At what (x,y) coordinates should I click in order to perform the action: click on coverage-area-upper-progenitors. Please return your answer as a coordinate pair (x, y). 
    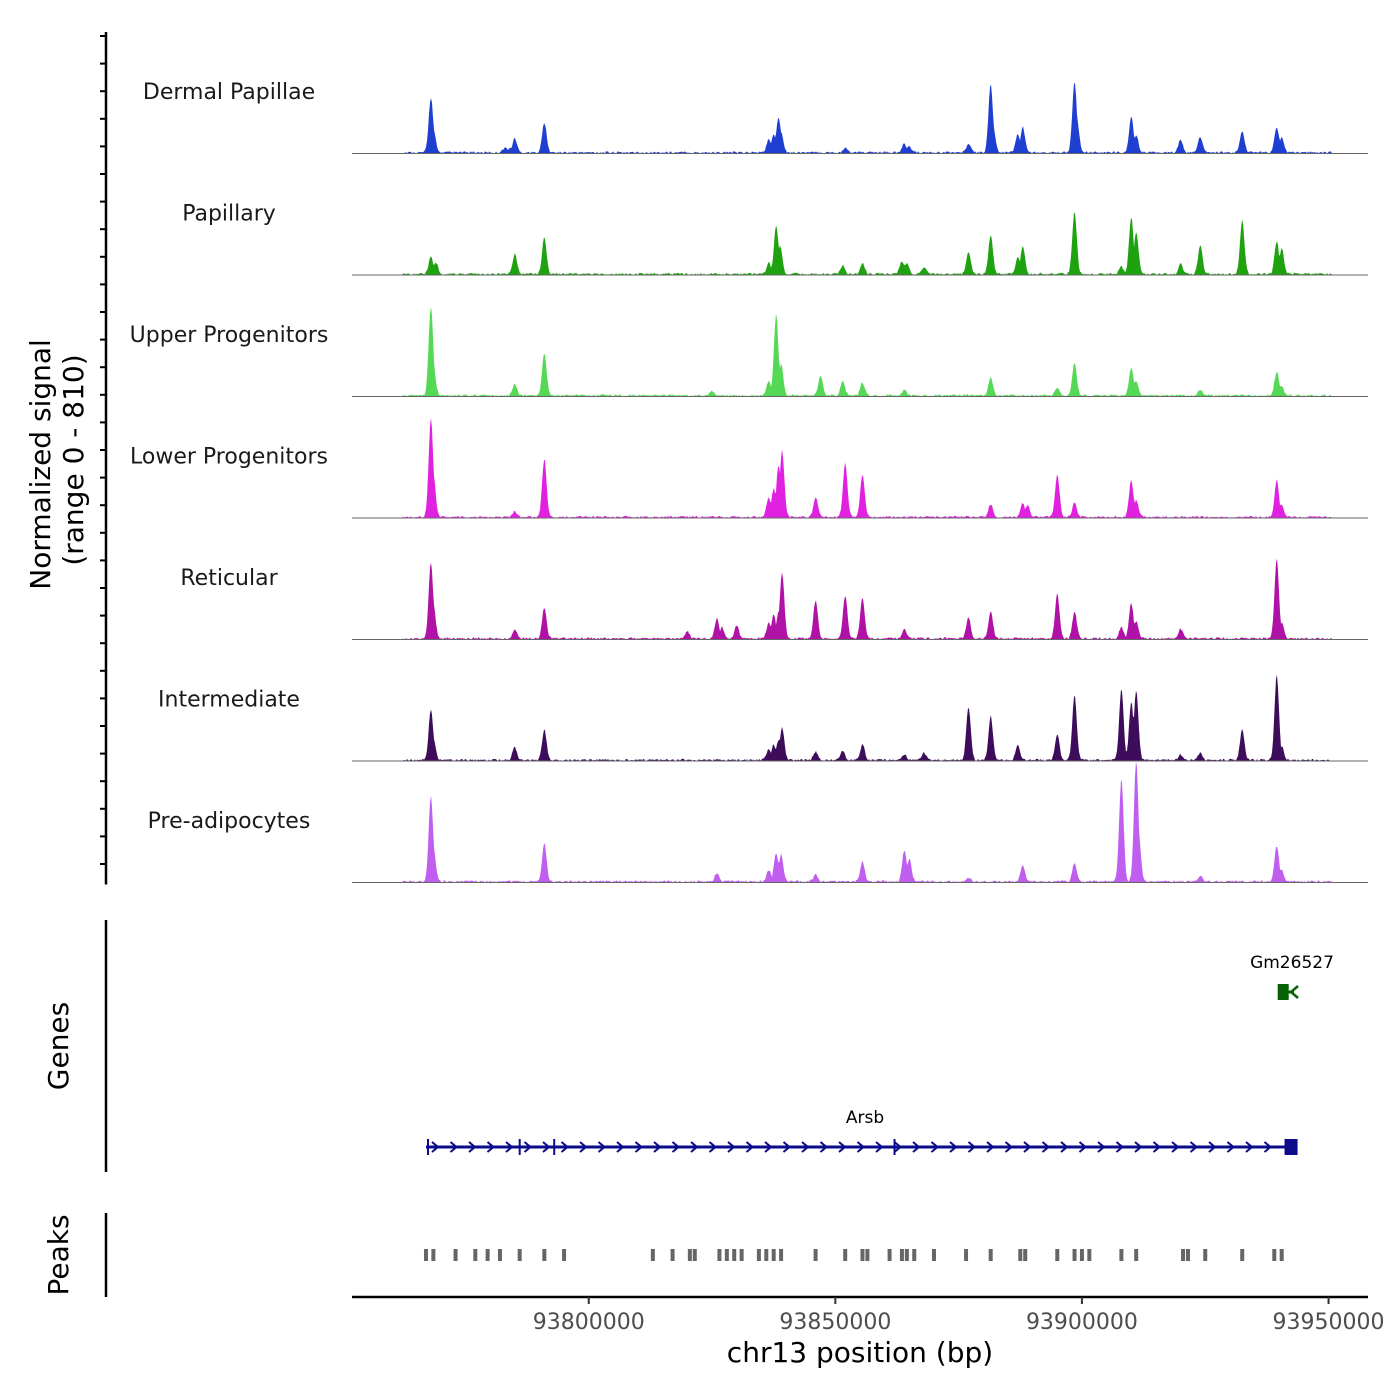
    Looking at the image, I should click on (860, 351).